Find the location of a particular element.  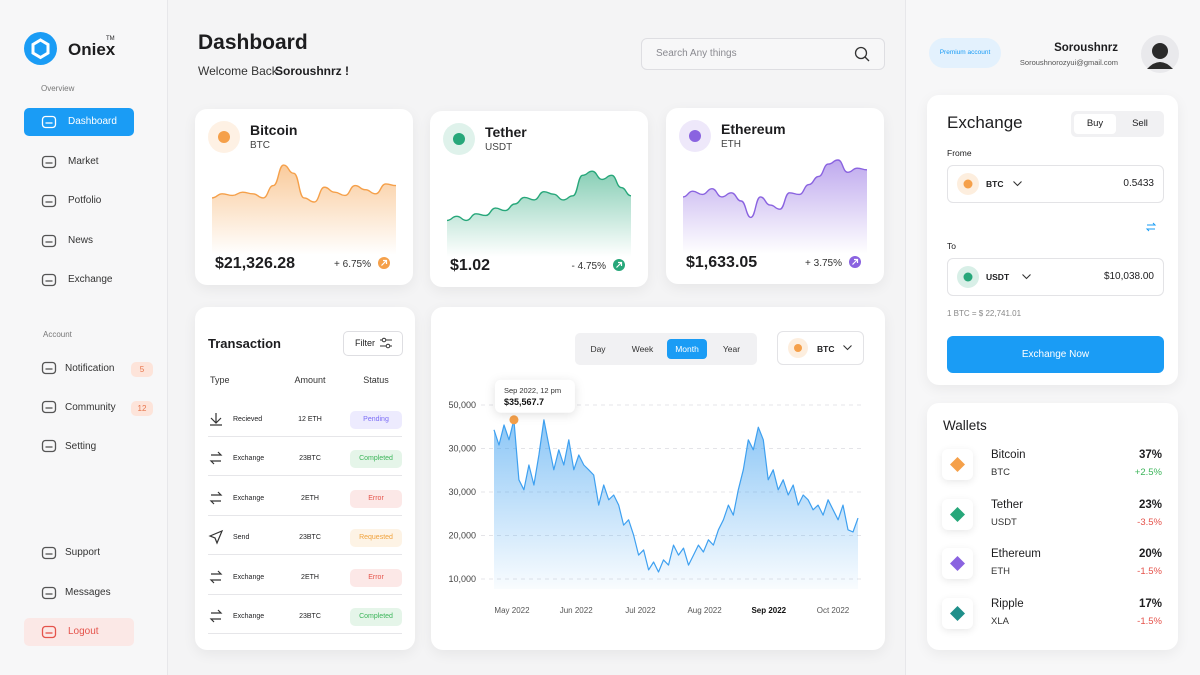

coin-select is located at coordinates (820, 348).